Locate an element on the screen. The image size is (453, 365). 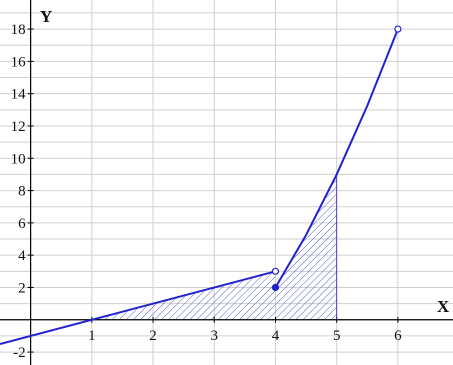
x-tick-label: 5 is located at coordinates (337, 336).